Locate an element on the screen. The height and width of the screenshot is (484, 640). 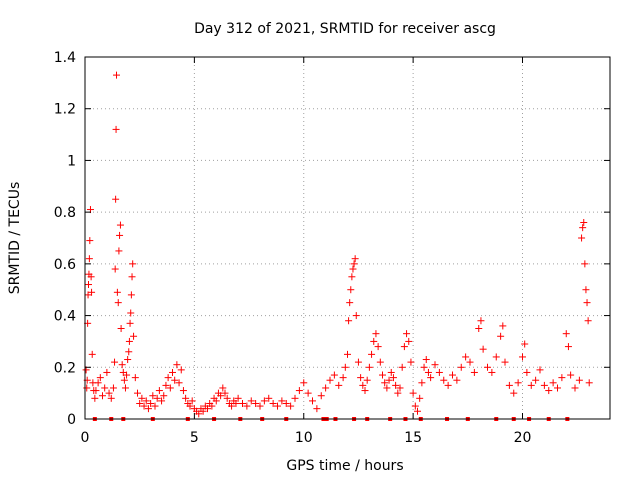
y-tick-label: 0.8 is located at coordinates (65, 213).